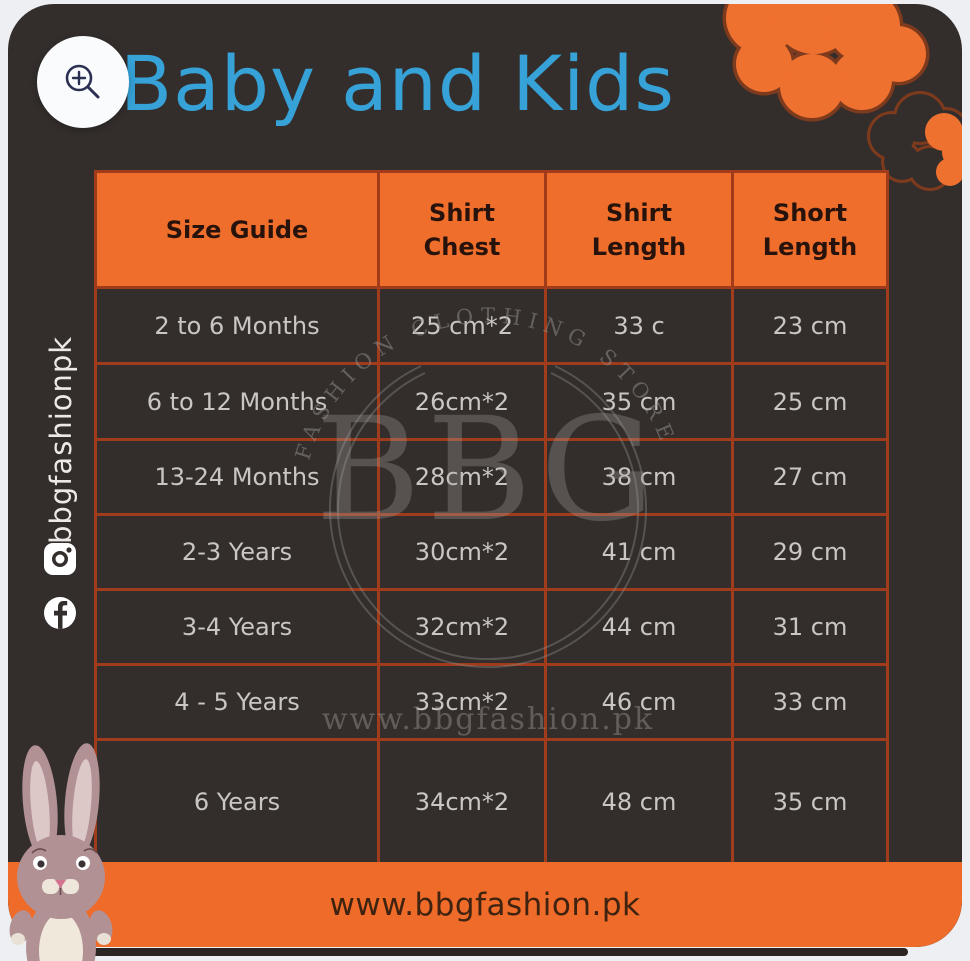 The image size is (970, 961). Describe the element at coordinates (60, 559) in the screenshot. I see `instagram-icon` at that location.